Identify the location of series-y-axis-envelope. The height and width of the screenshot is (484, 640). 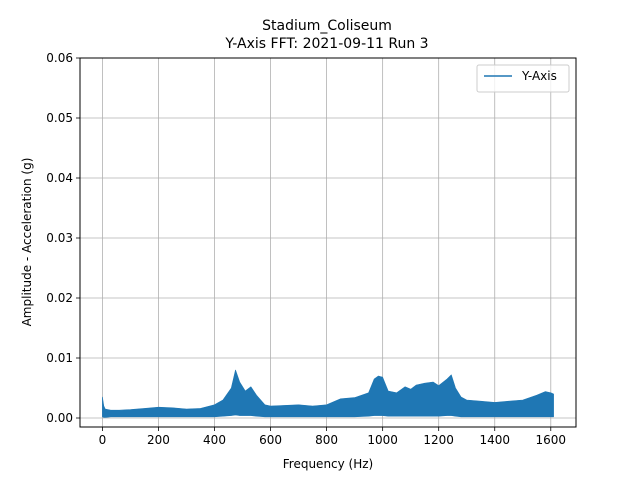
(328, 393).